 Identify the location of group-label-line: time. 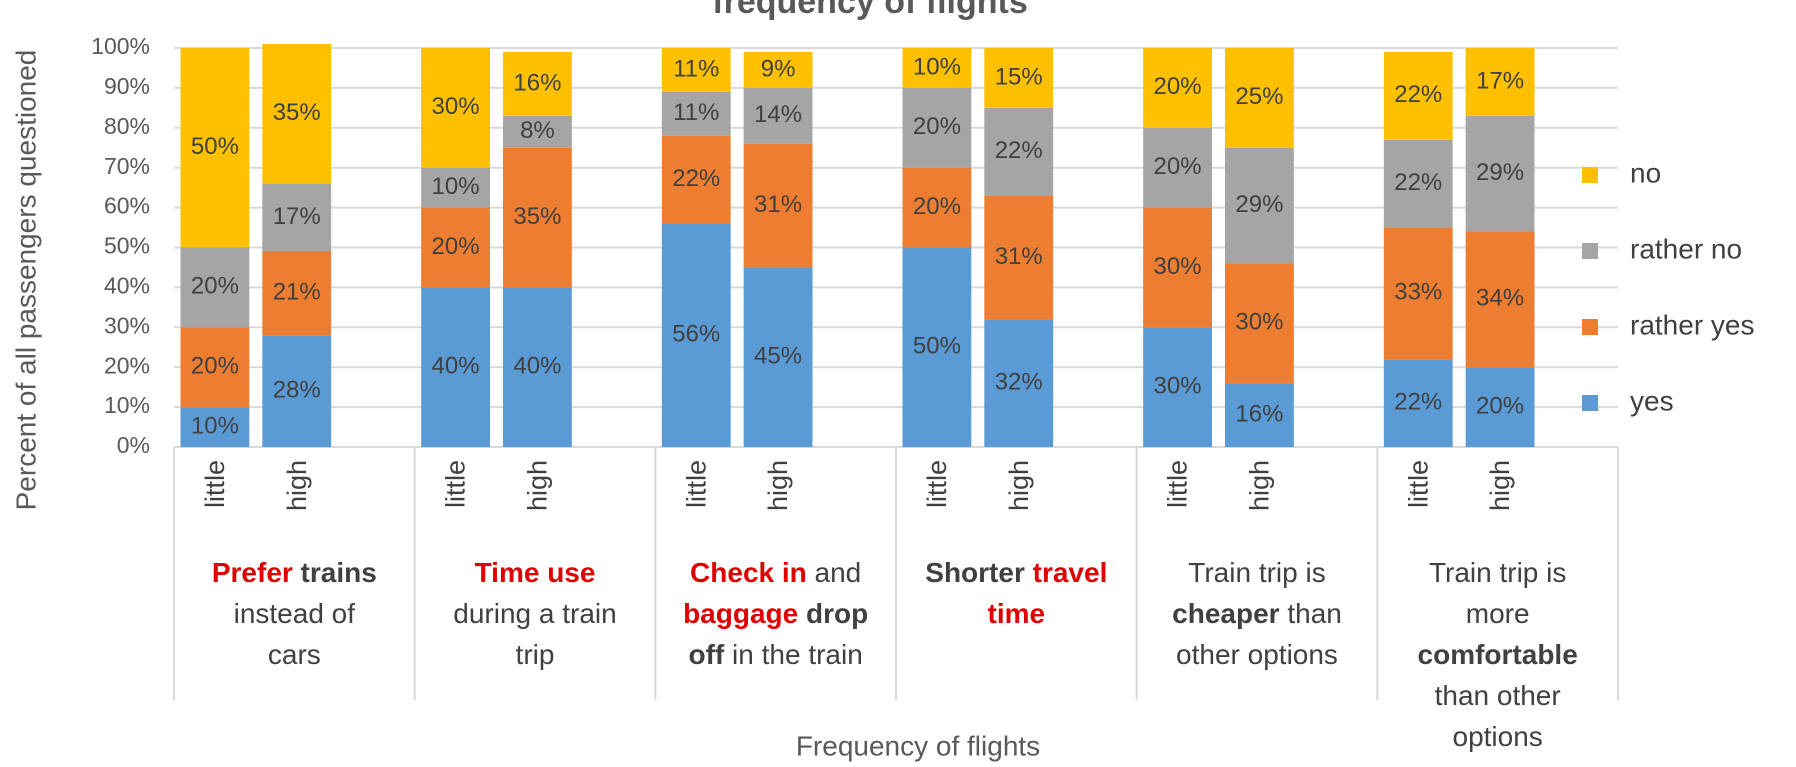
(1016, 613).